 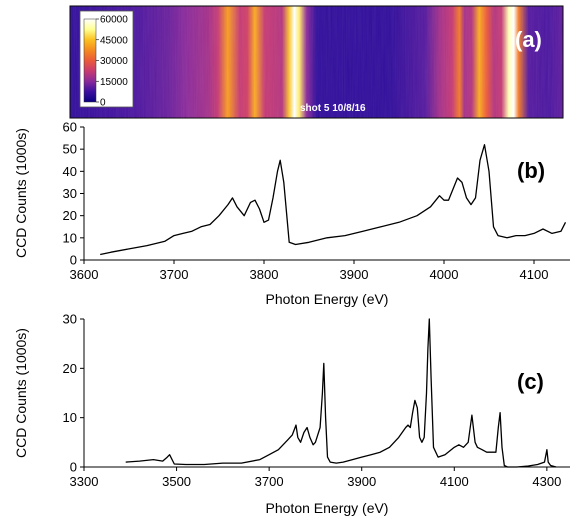 I want to click on xtick-label-b: 3800, so click(x=264, y=274).